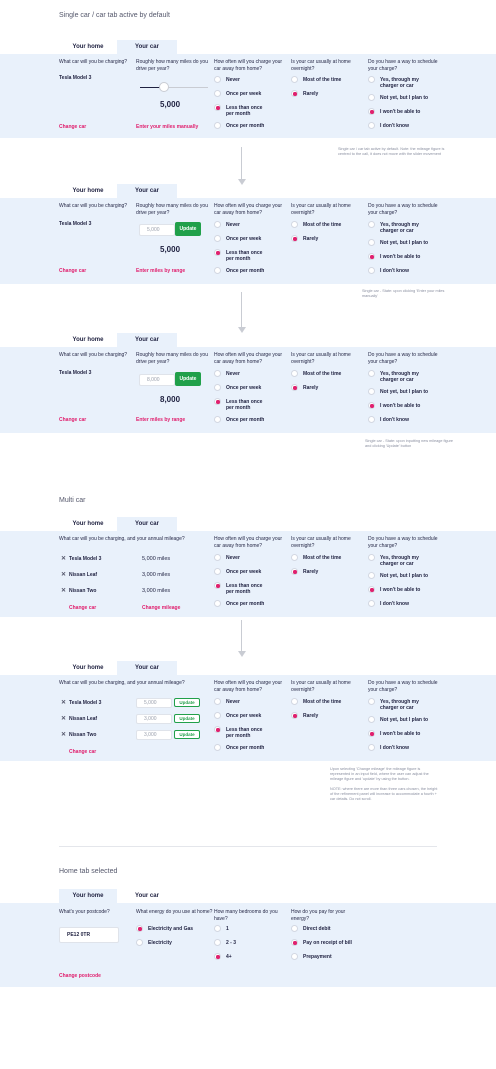 The width and height of the screenshot is (496, 1069). What do you see at coordinates (174, 912) in the screenshot?
I see `question-energy: What energy do you use at home?` at bounding box center [174, 912].